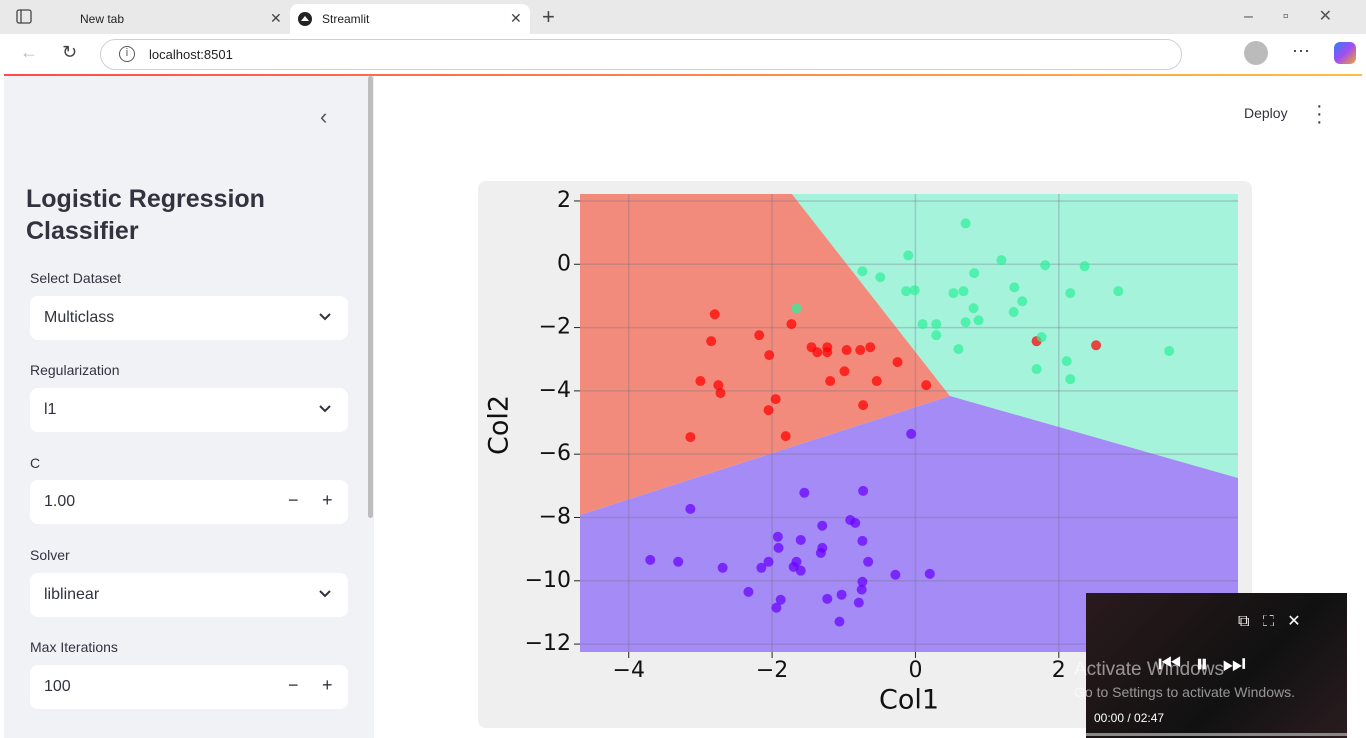 Image resolution: width=1366 pixels, height=738 pixels. What do you see at coordinates (1256, 53) in the screenshot?
I see `profile` at bounding box center [1256, 53].